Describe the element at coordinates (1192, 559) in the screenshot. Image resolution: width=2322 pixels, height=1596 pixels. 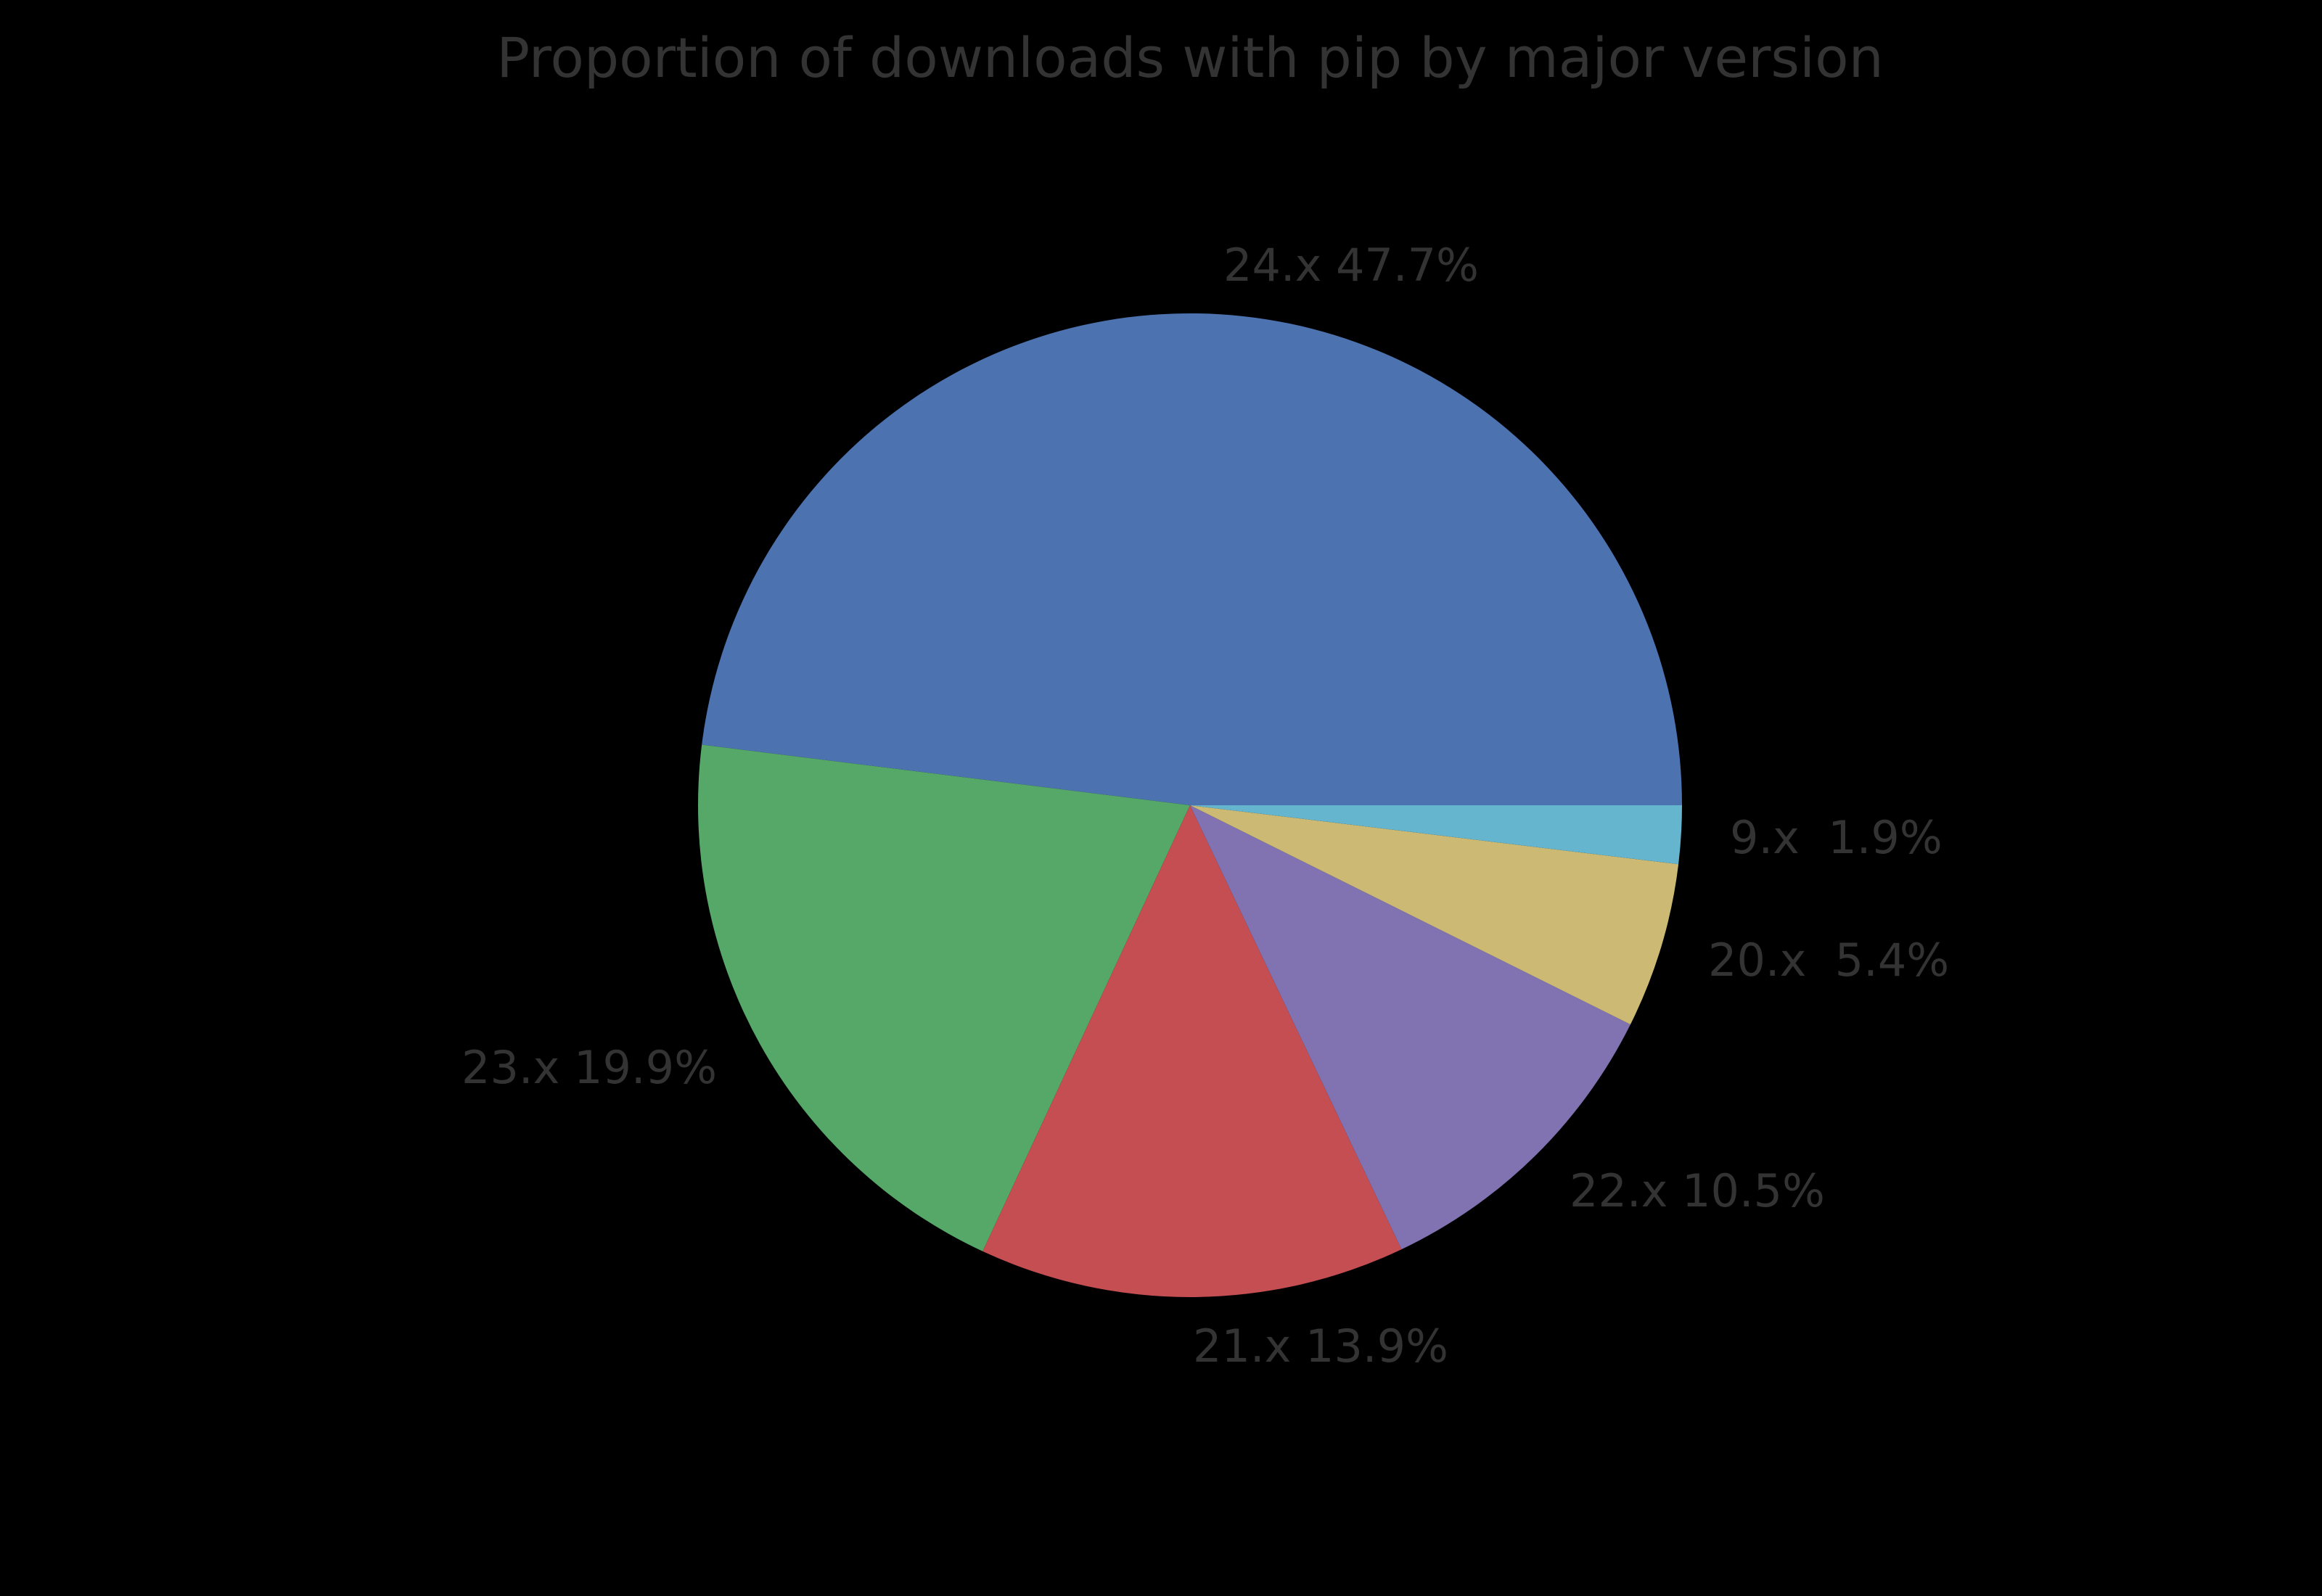
I see `pie-slice-24x` at that location.